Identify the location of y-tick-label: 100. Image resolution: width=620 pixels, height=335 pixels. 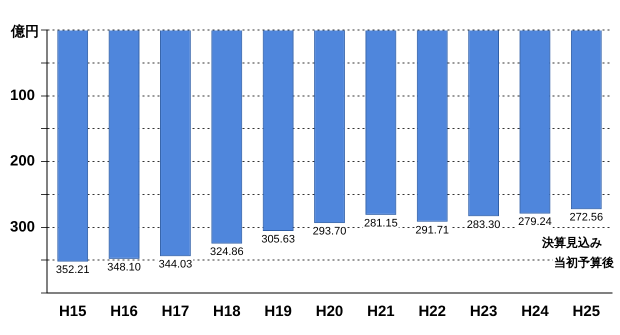
(23, 95).